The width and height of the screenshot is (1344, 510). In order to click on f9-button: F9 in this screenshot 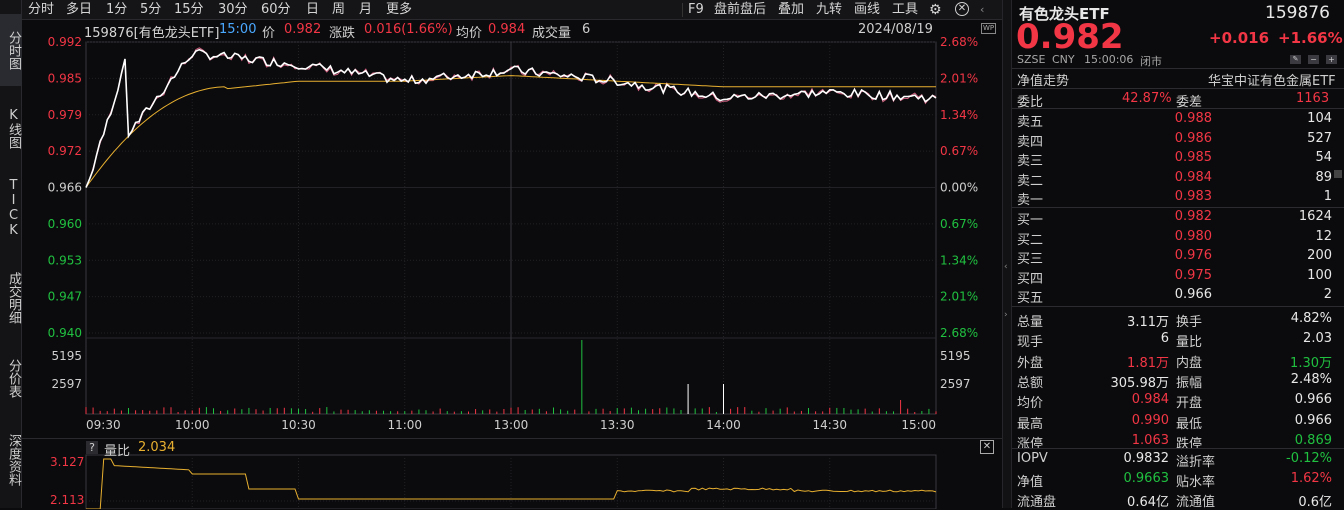, I will do `click(696, 9)`.